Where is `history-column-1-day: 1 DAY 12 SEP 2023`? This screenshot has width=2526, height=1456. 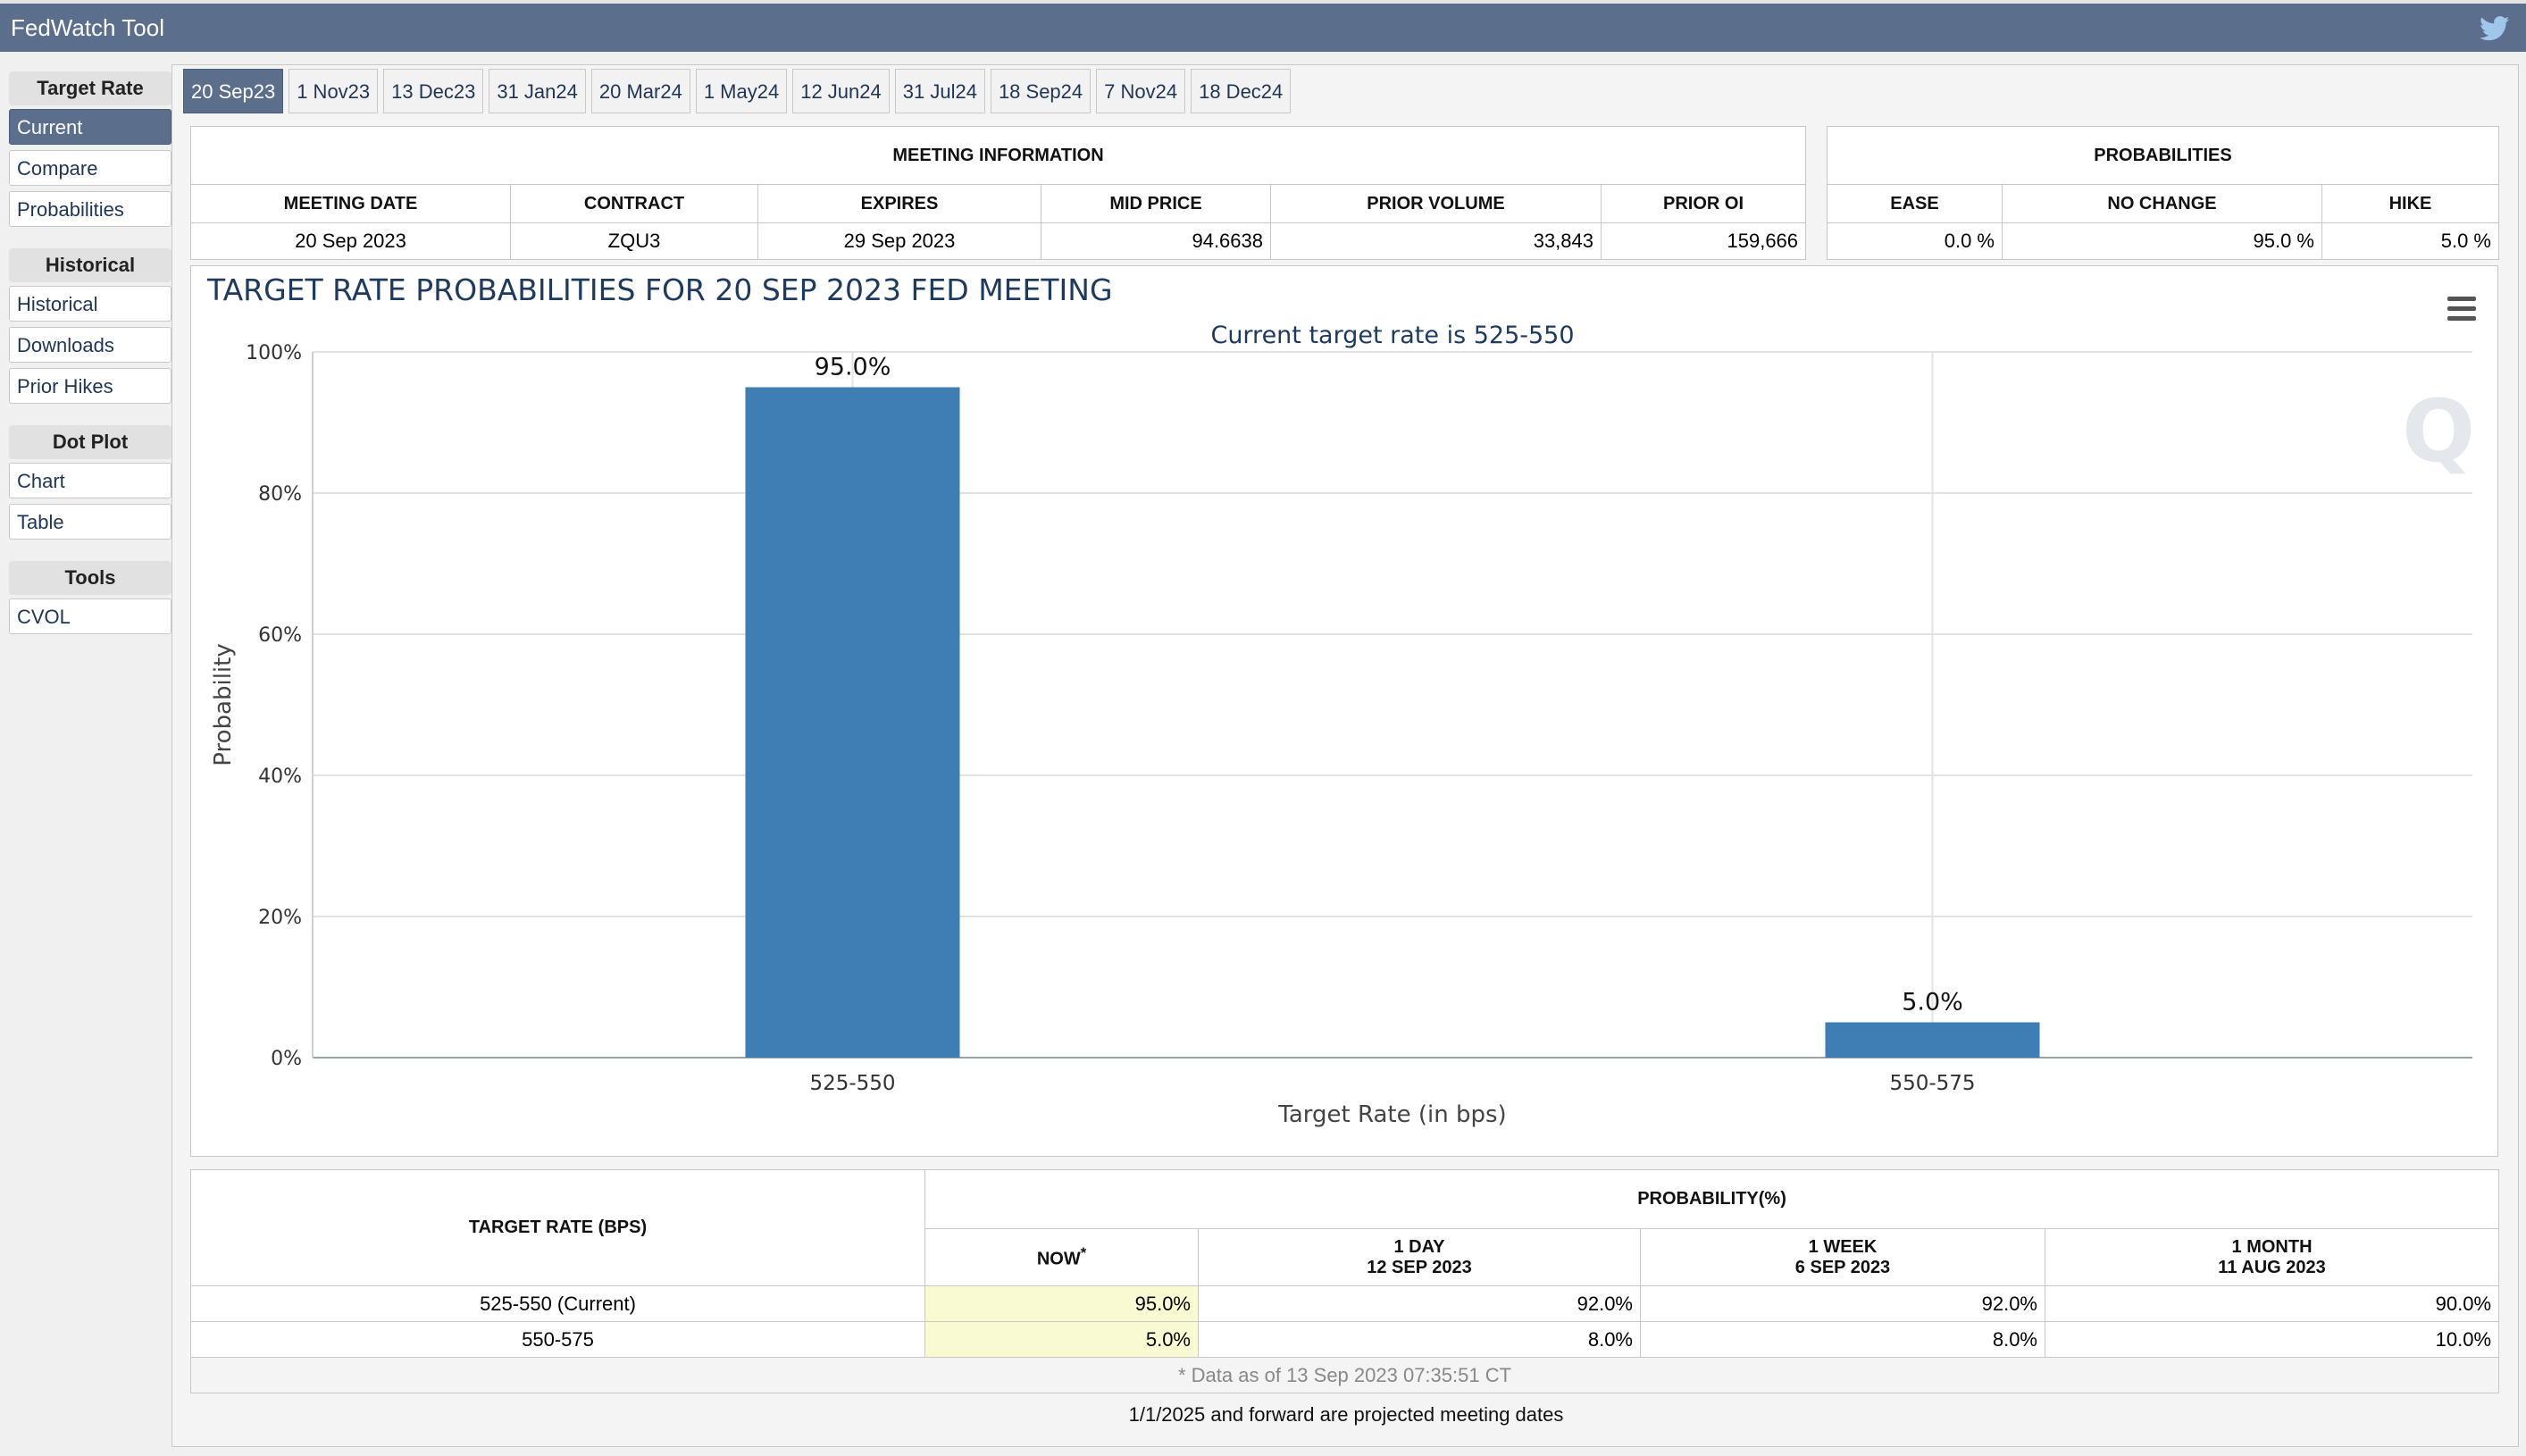
history-column-1-day: 1 DAY 12 SEP 2023 is located at coordinates (1420, 1257).